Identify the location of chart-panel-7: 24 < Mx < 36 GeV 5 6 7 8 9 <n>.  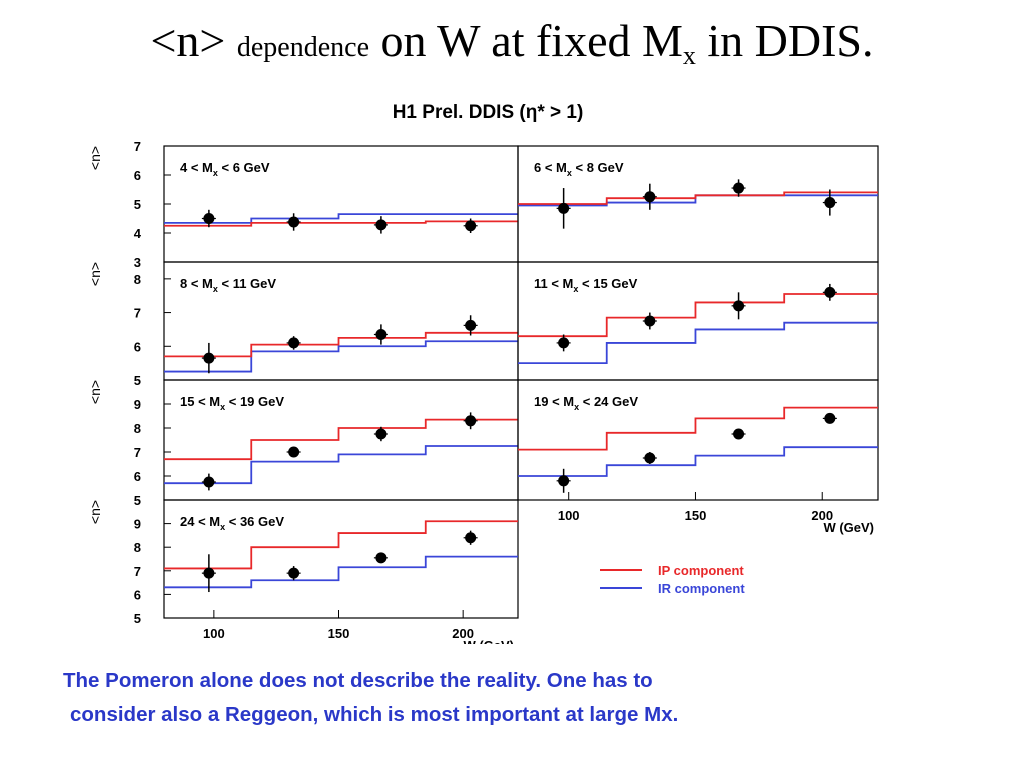
(303, 562).